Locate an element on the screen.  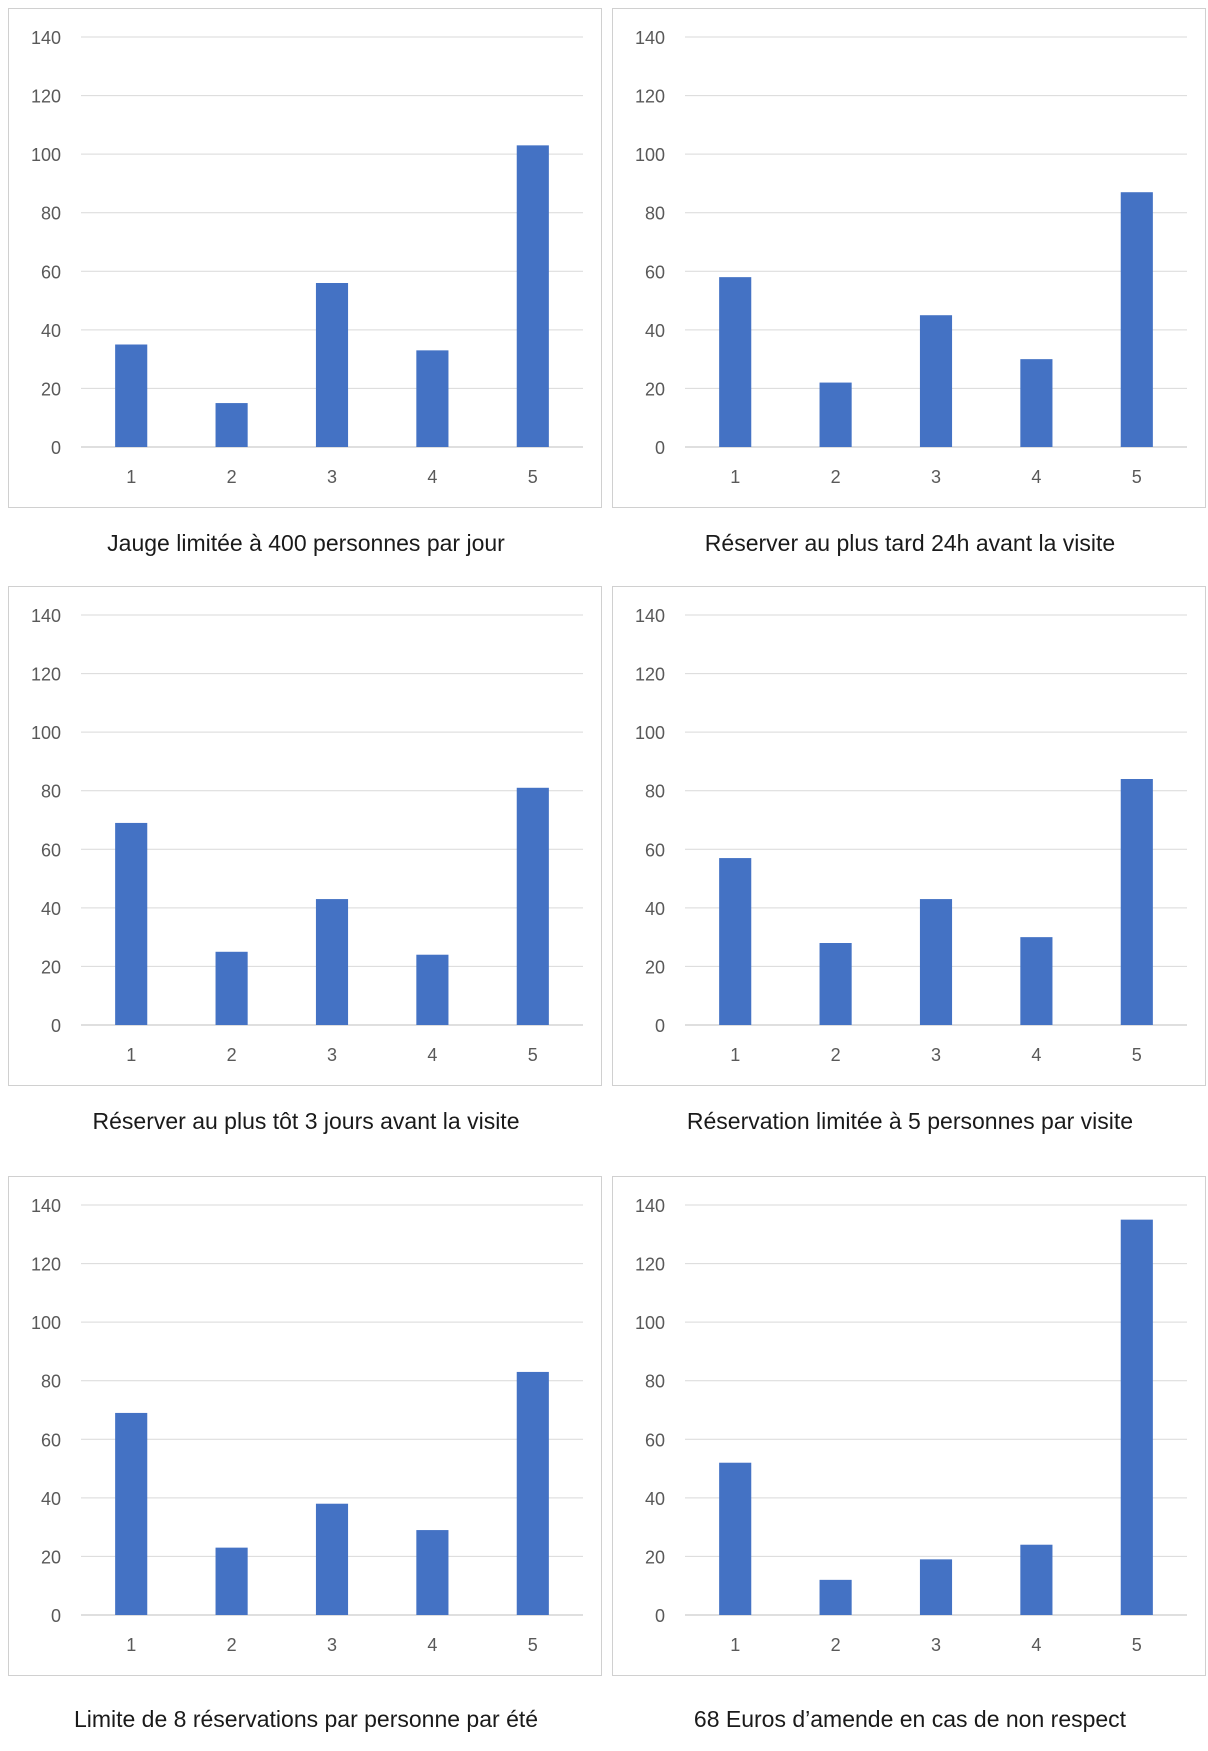
chart-6-svg: 0 20 40 60 80 100 120 140 1 2 3 4 5 is located at coordinates (911, 1425).